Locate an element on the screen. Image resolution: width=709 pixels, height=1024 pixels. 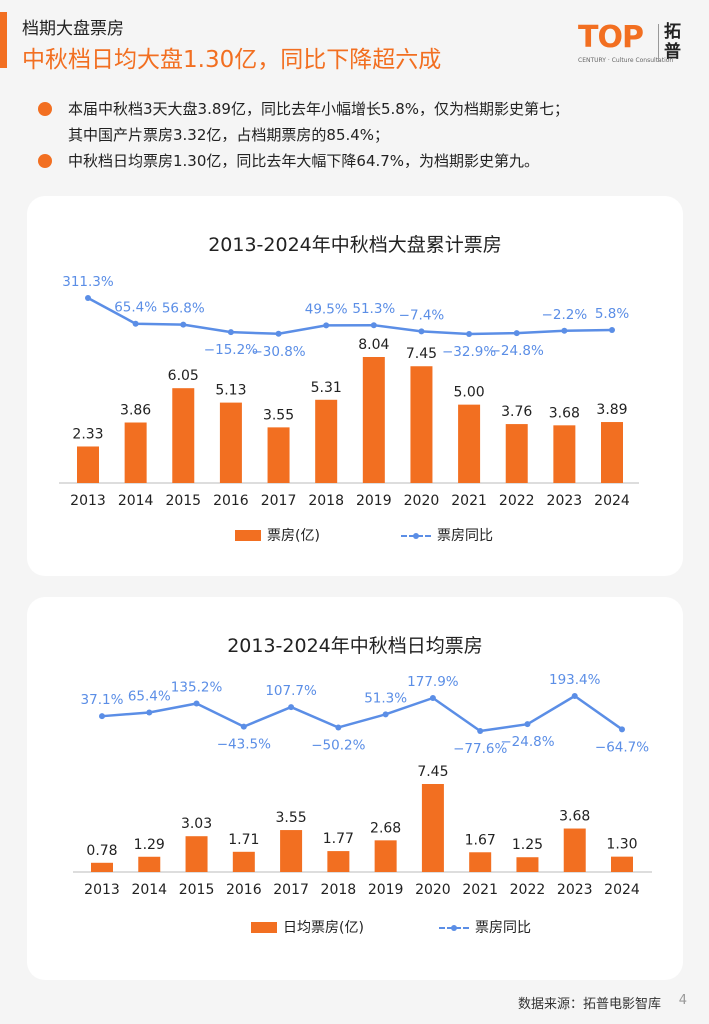
yoy-label: −2.2% is located at coordinates (565, 315).